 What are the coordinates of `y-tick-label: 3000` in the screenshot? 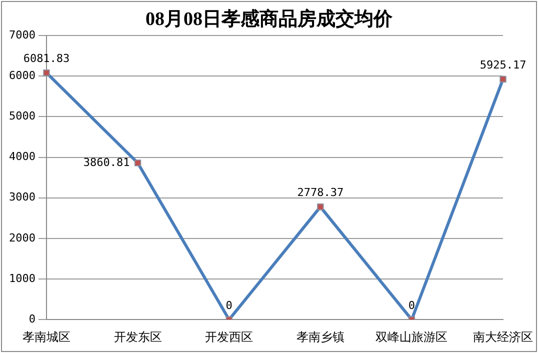 It's located at (22, 197).